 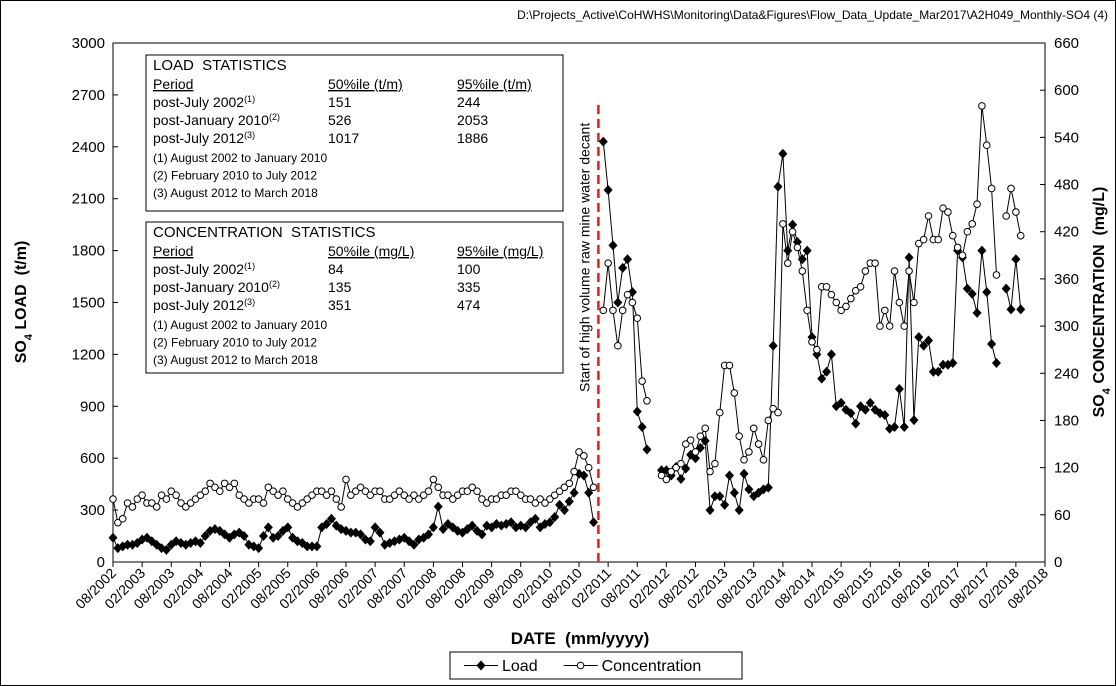 I want to click on legend-label: Load, so click(x=520, y=666).